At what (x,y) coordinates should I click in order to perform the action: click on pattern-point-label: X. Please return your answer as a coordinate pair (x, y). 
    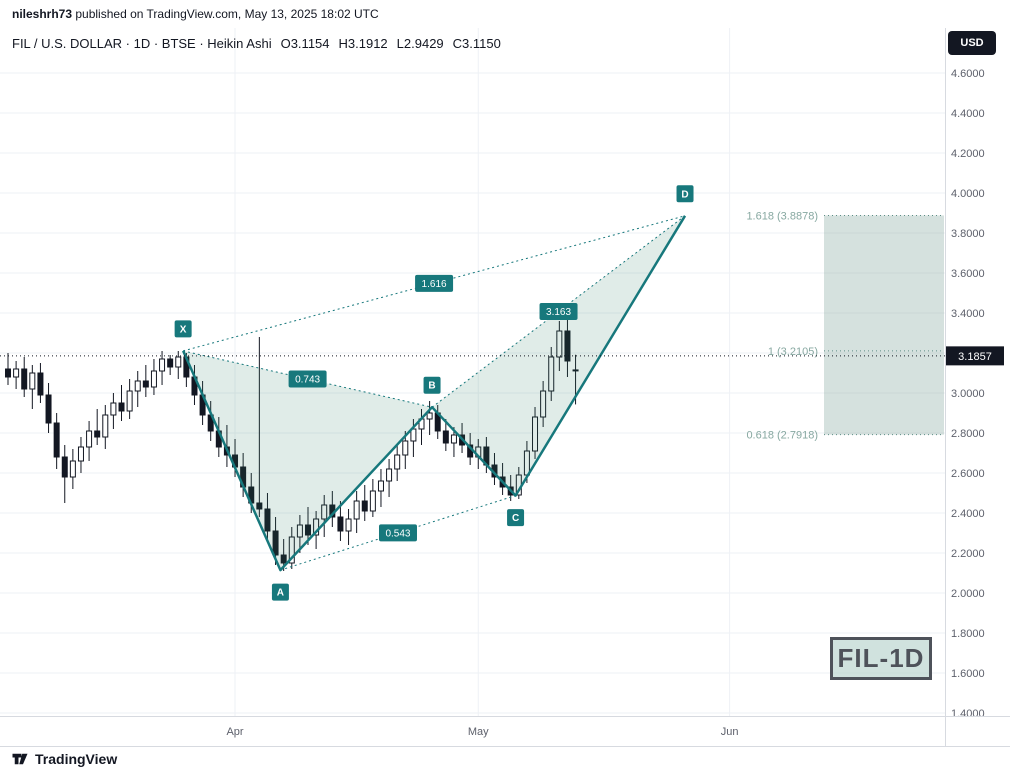
    Looking at the image, I should click on (183, 329).